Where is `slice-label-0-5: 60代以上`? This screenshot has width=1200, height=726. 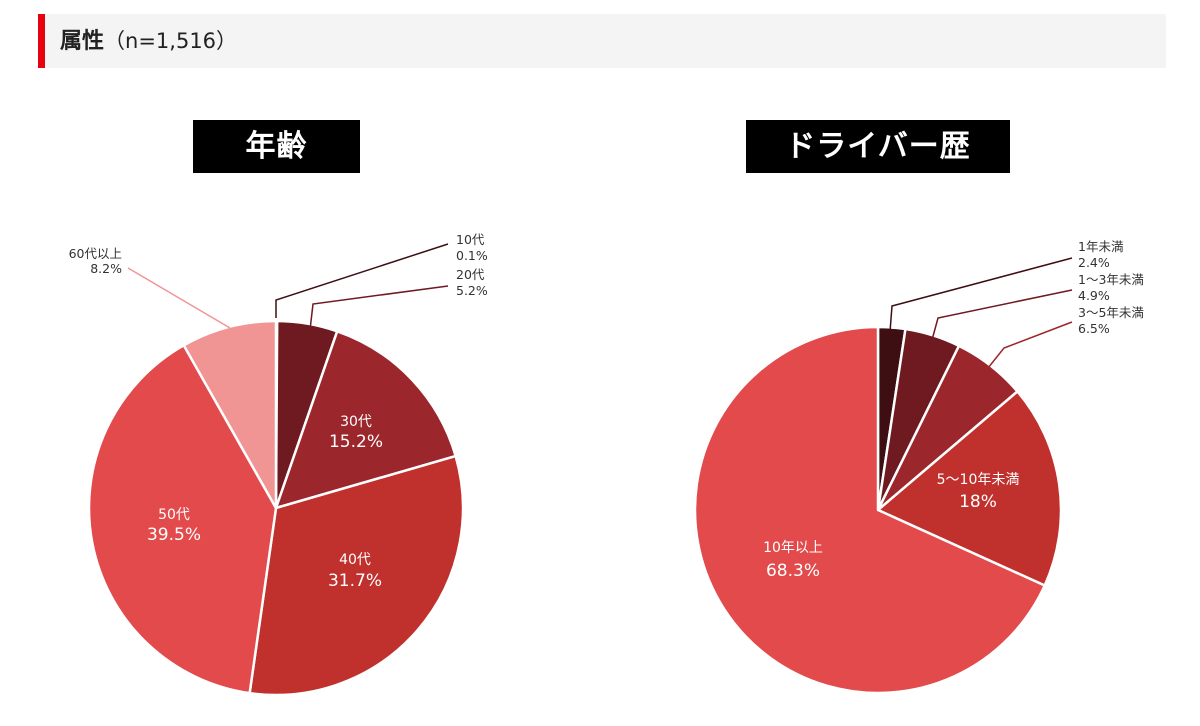
slice-label-0-5: 60代以上 is located at coordinates (95, 253).